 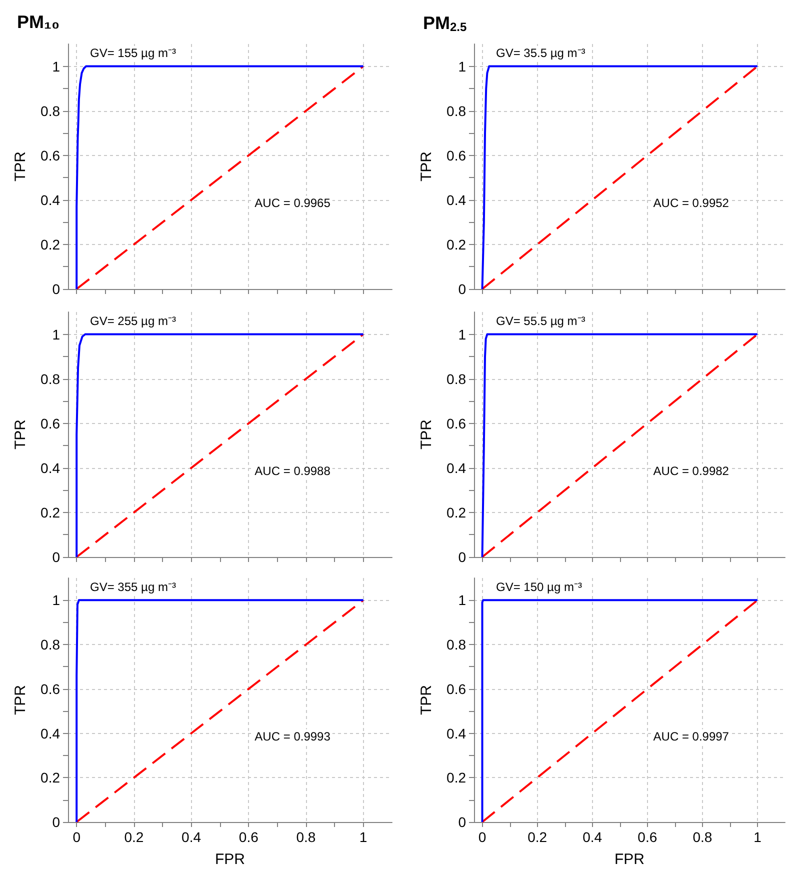 What do you see at coordinates (38, 22) in the screenshot?
I see `chart-title: PM₁₀` at bounding box center [38, 22].